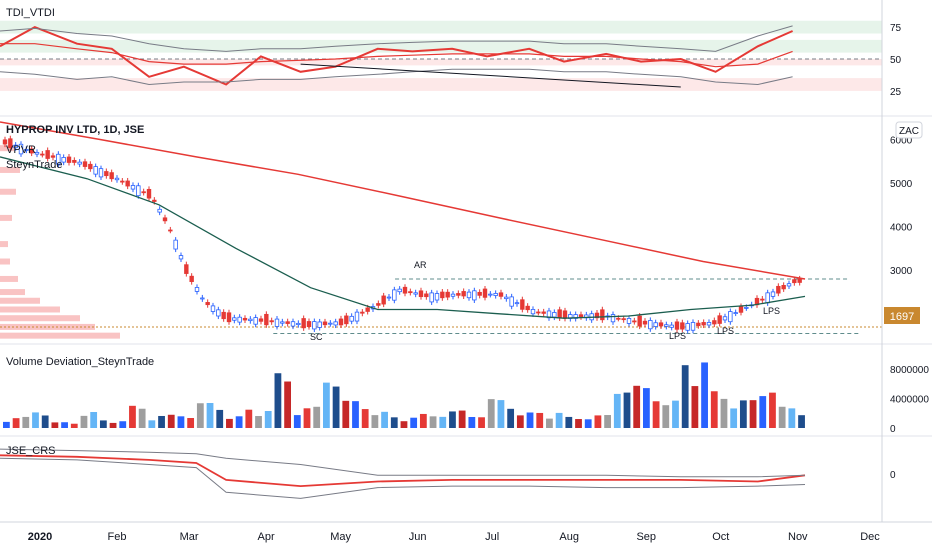 This screenshot has height=555, width=932. What do you see at coordinates (404, 395) in the screenshot?
I see `volume-bars` at bounding box center [404, 395].